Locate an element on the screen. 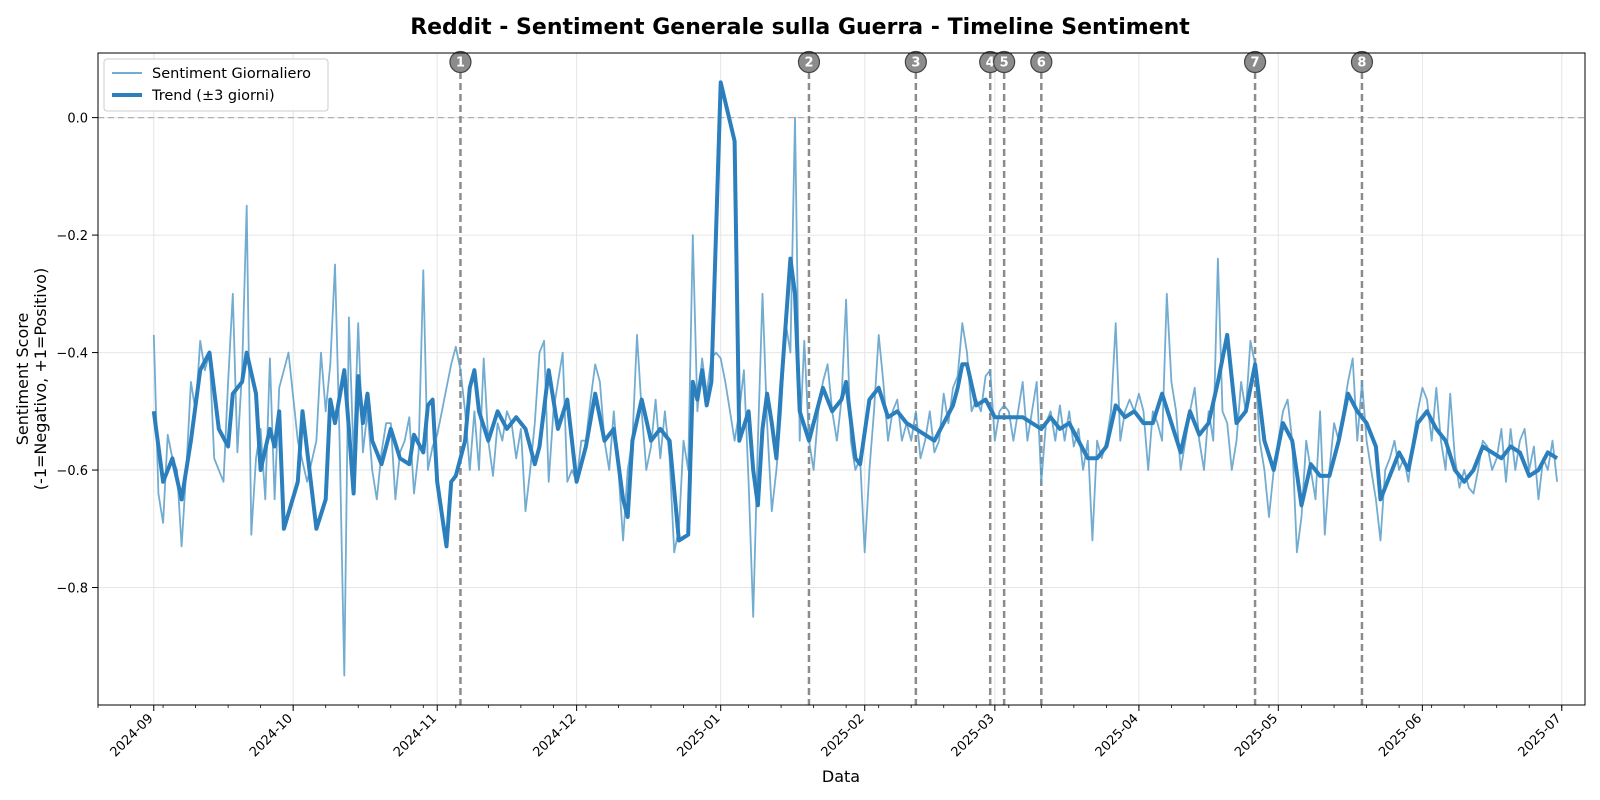 The image size is (1600, 800). y-tick-label: −0.8 is located at coordinates (72, 589).